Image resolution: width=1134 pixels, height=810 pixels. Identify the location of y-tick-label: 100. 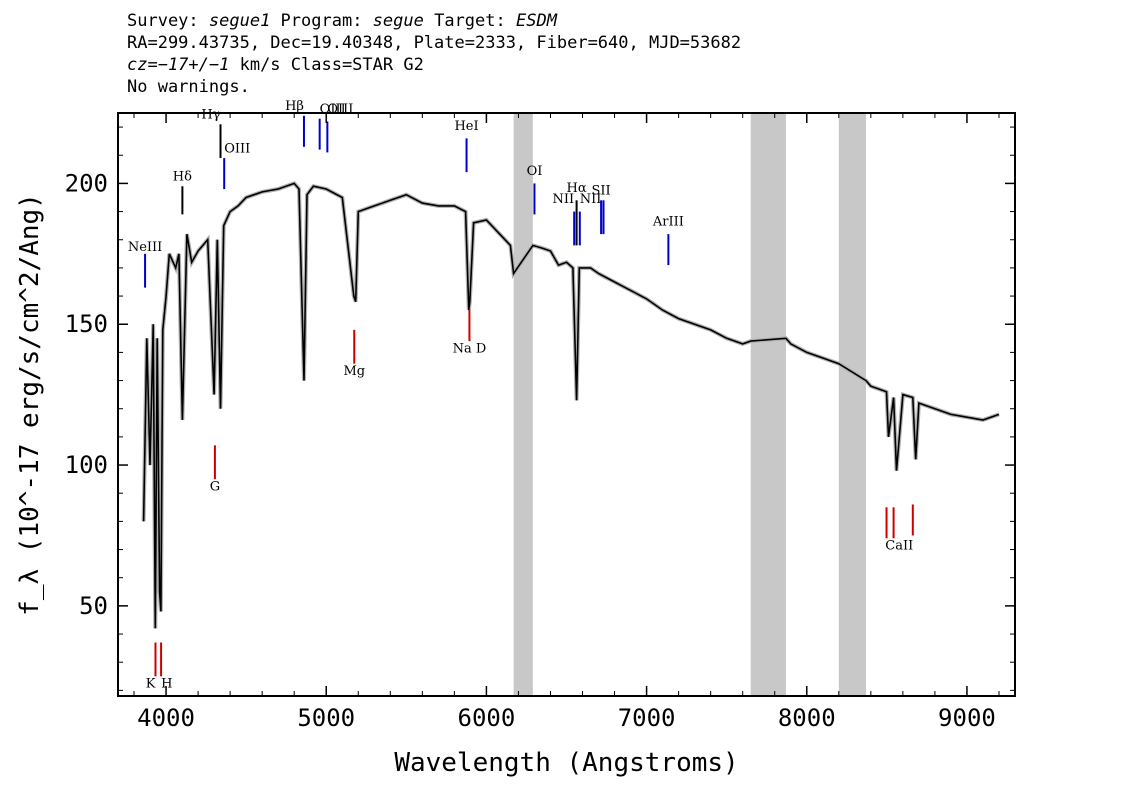
(86, 465).